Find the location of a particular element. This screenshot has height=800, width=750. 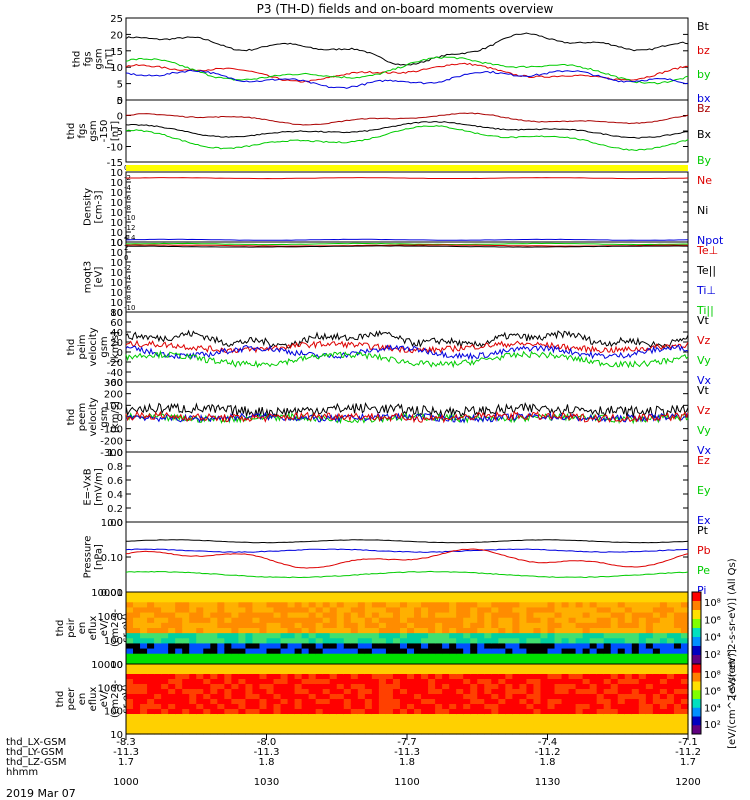

series-Te⊥ is located at coordinates (406, 245).